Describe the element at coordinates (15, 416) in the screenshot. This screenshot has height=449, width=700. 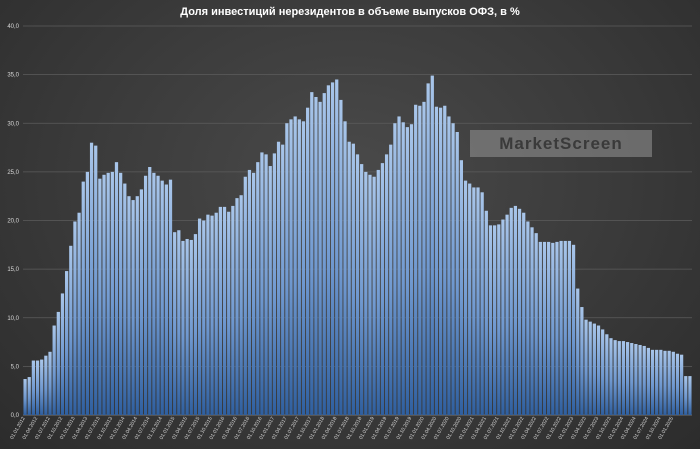
I see `y-tick-label: 0,0` at that location.